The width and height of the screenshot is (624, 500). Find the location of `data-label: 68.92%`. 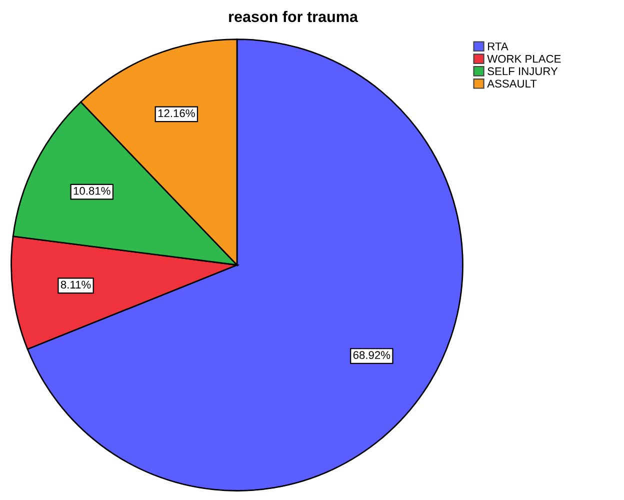

data-label: 68.92% is located at coordinates (371, 355).